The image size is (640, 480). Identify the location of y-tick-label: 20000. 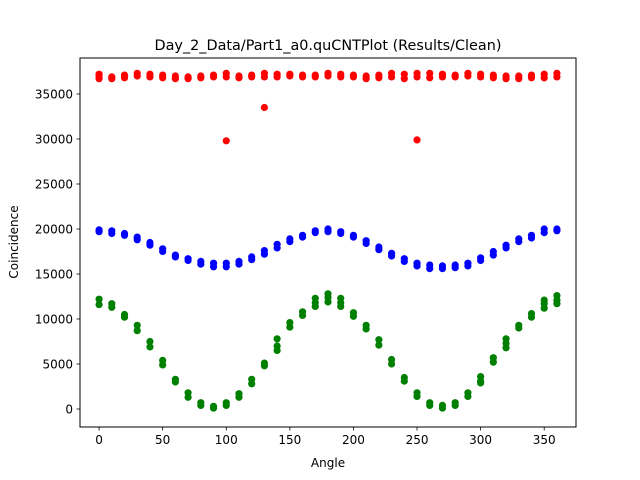
(54, 229).